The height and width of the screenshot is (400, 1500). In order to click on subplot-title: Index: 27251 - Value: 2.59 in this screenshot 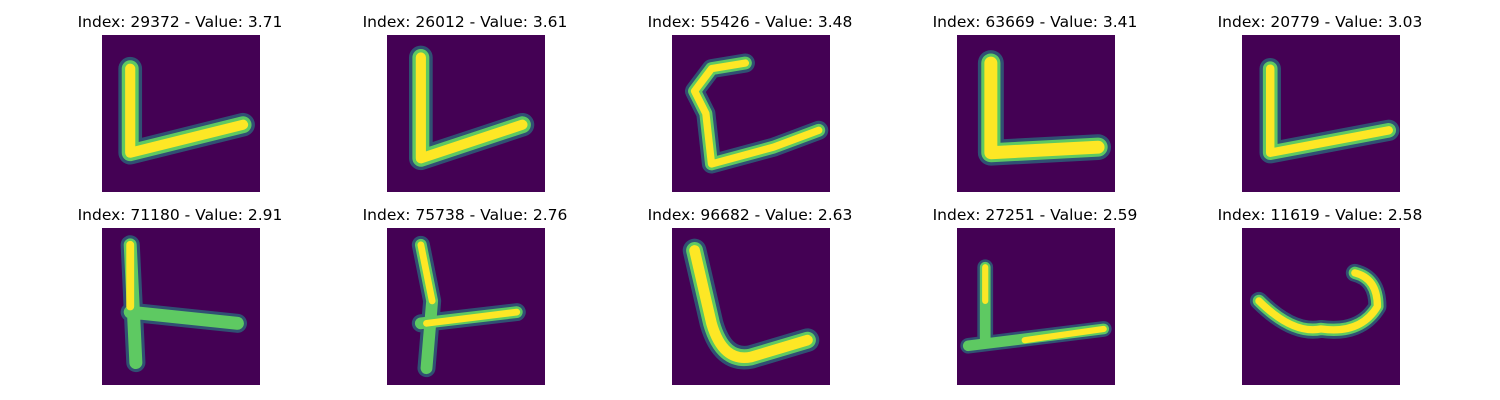, I will do `click(1035, 215)`.